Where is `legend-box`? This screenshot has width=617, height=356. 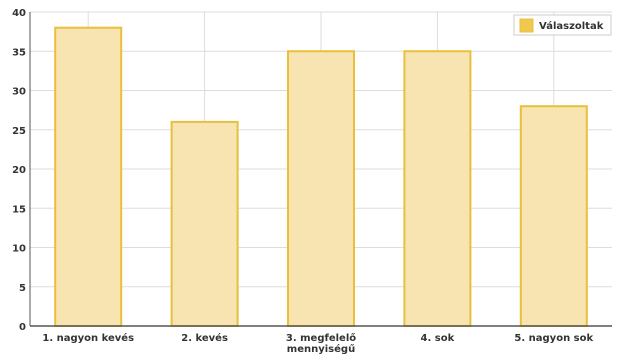
legend-box is located at coordinates (562, 25).